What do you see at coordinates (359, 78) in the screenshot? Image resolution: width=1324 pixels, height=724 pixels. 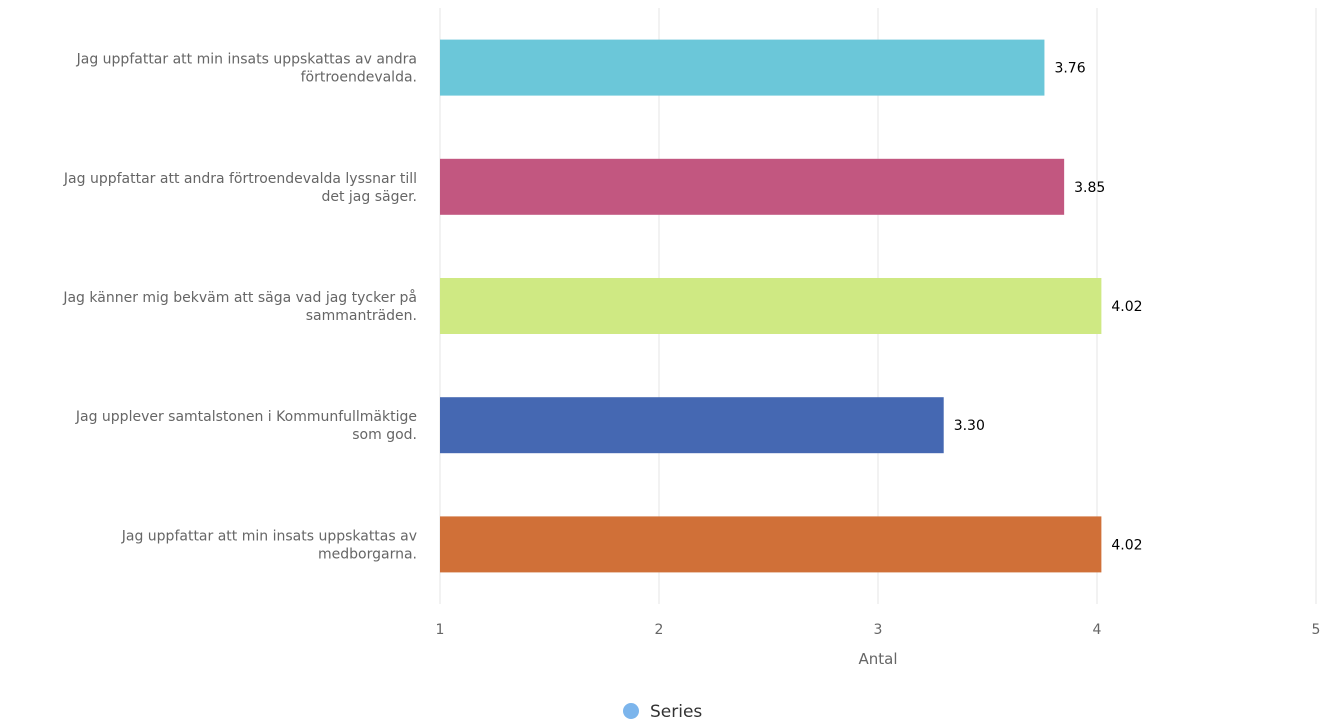 I see `category-label: förtroendevalda.` at bounding box center [359, 78].